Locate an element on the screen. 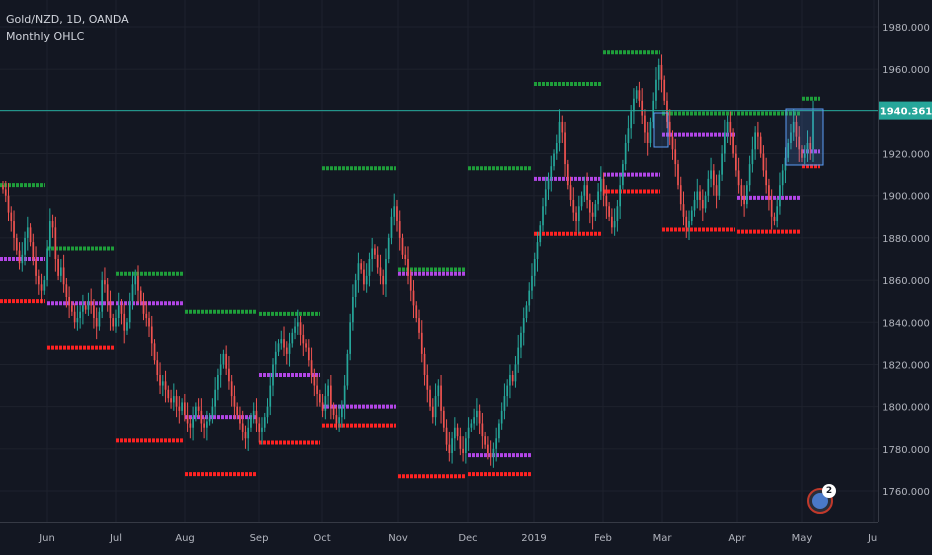 The image size is (932, 555). indicator-label: Monthly OHLC is located at coordinates (45, 36).